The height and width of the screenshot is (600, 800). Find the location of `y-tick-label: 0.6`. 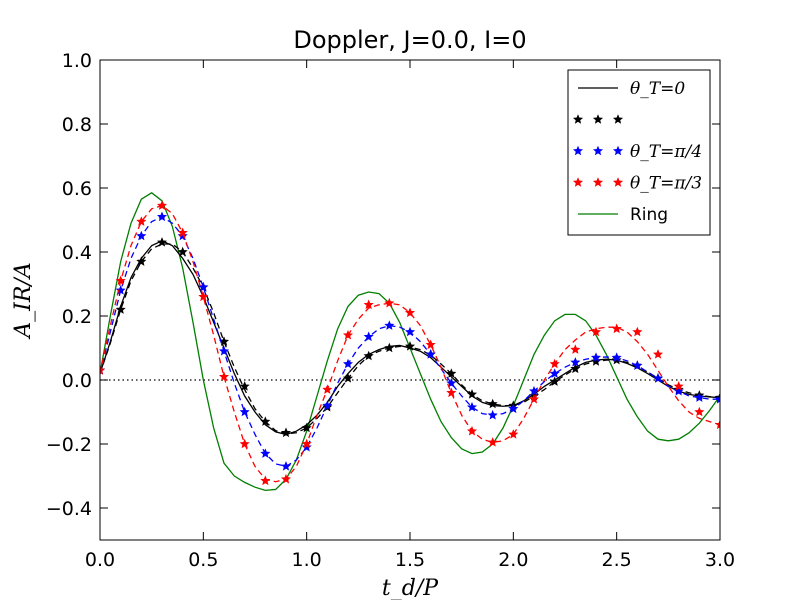

y-tick-label: 0.6 is located at coordinates (77, 189).